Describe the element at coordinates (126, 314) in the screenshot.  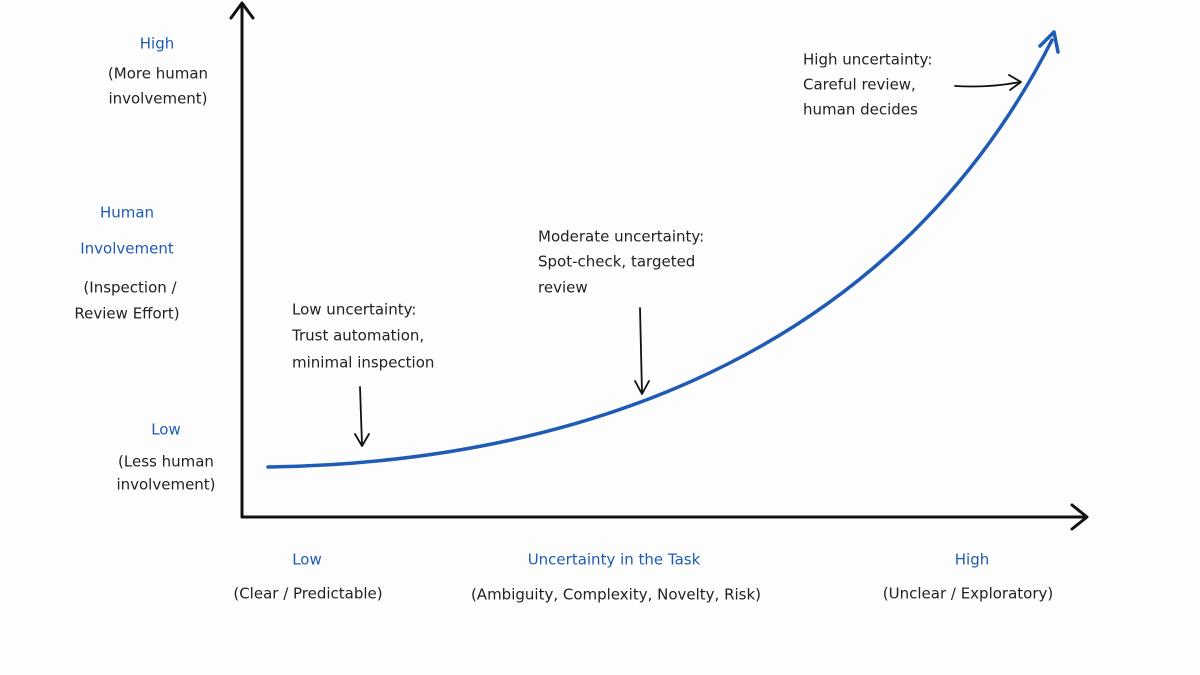
I see `y-axis-subtitle: Review Effort)` at that location.